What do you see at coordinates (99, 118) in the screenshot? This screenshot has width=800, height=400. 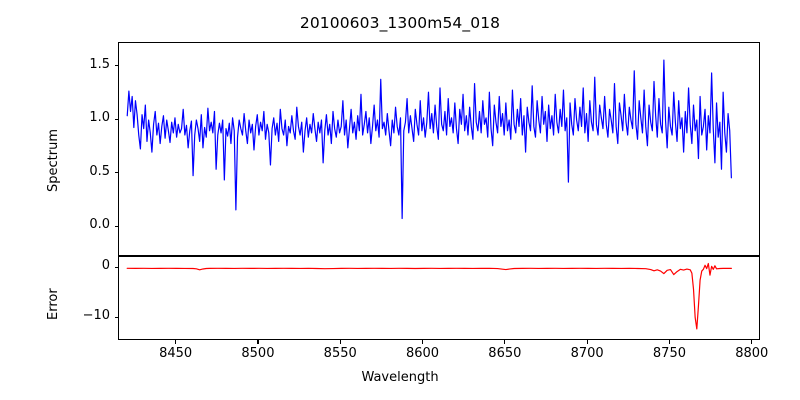 I see `spectrum-ytick-label: 1.0` at bounding box center [99, 118].